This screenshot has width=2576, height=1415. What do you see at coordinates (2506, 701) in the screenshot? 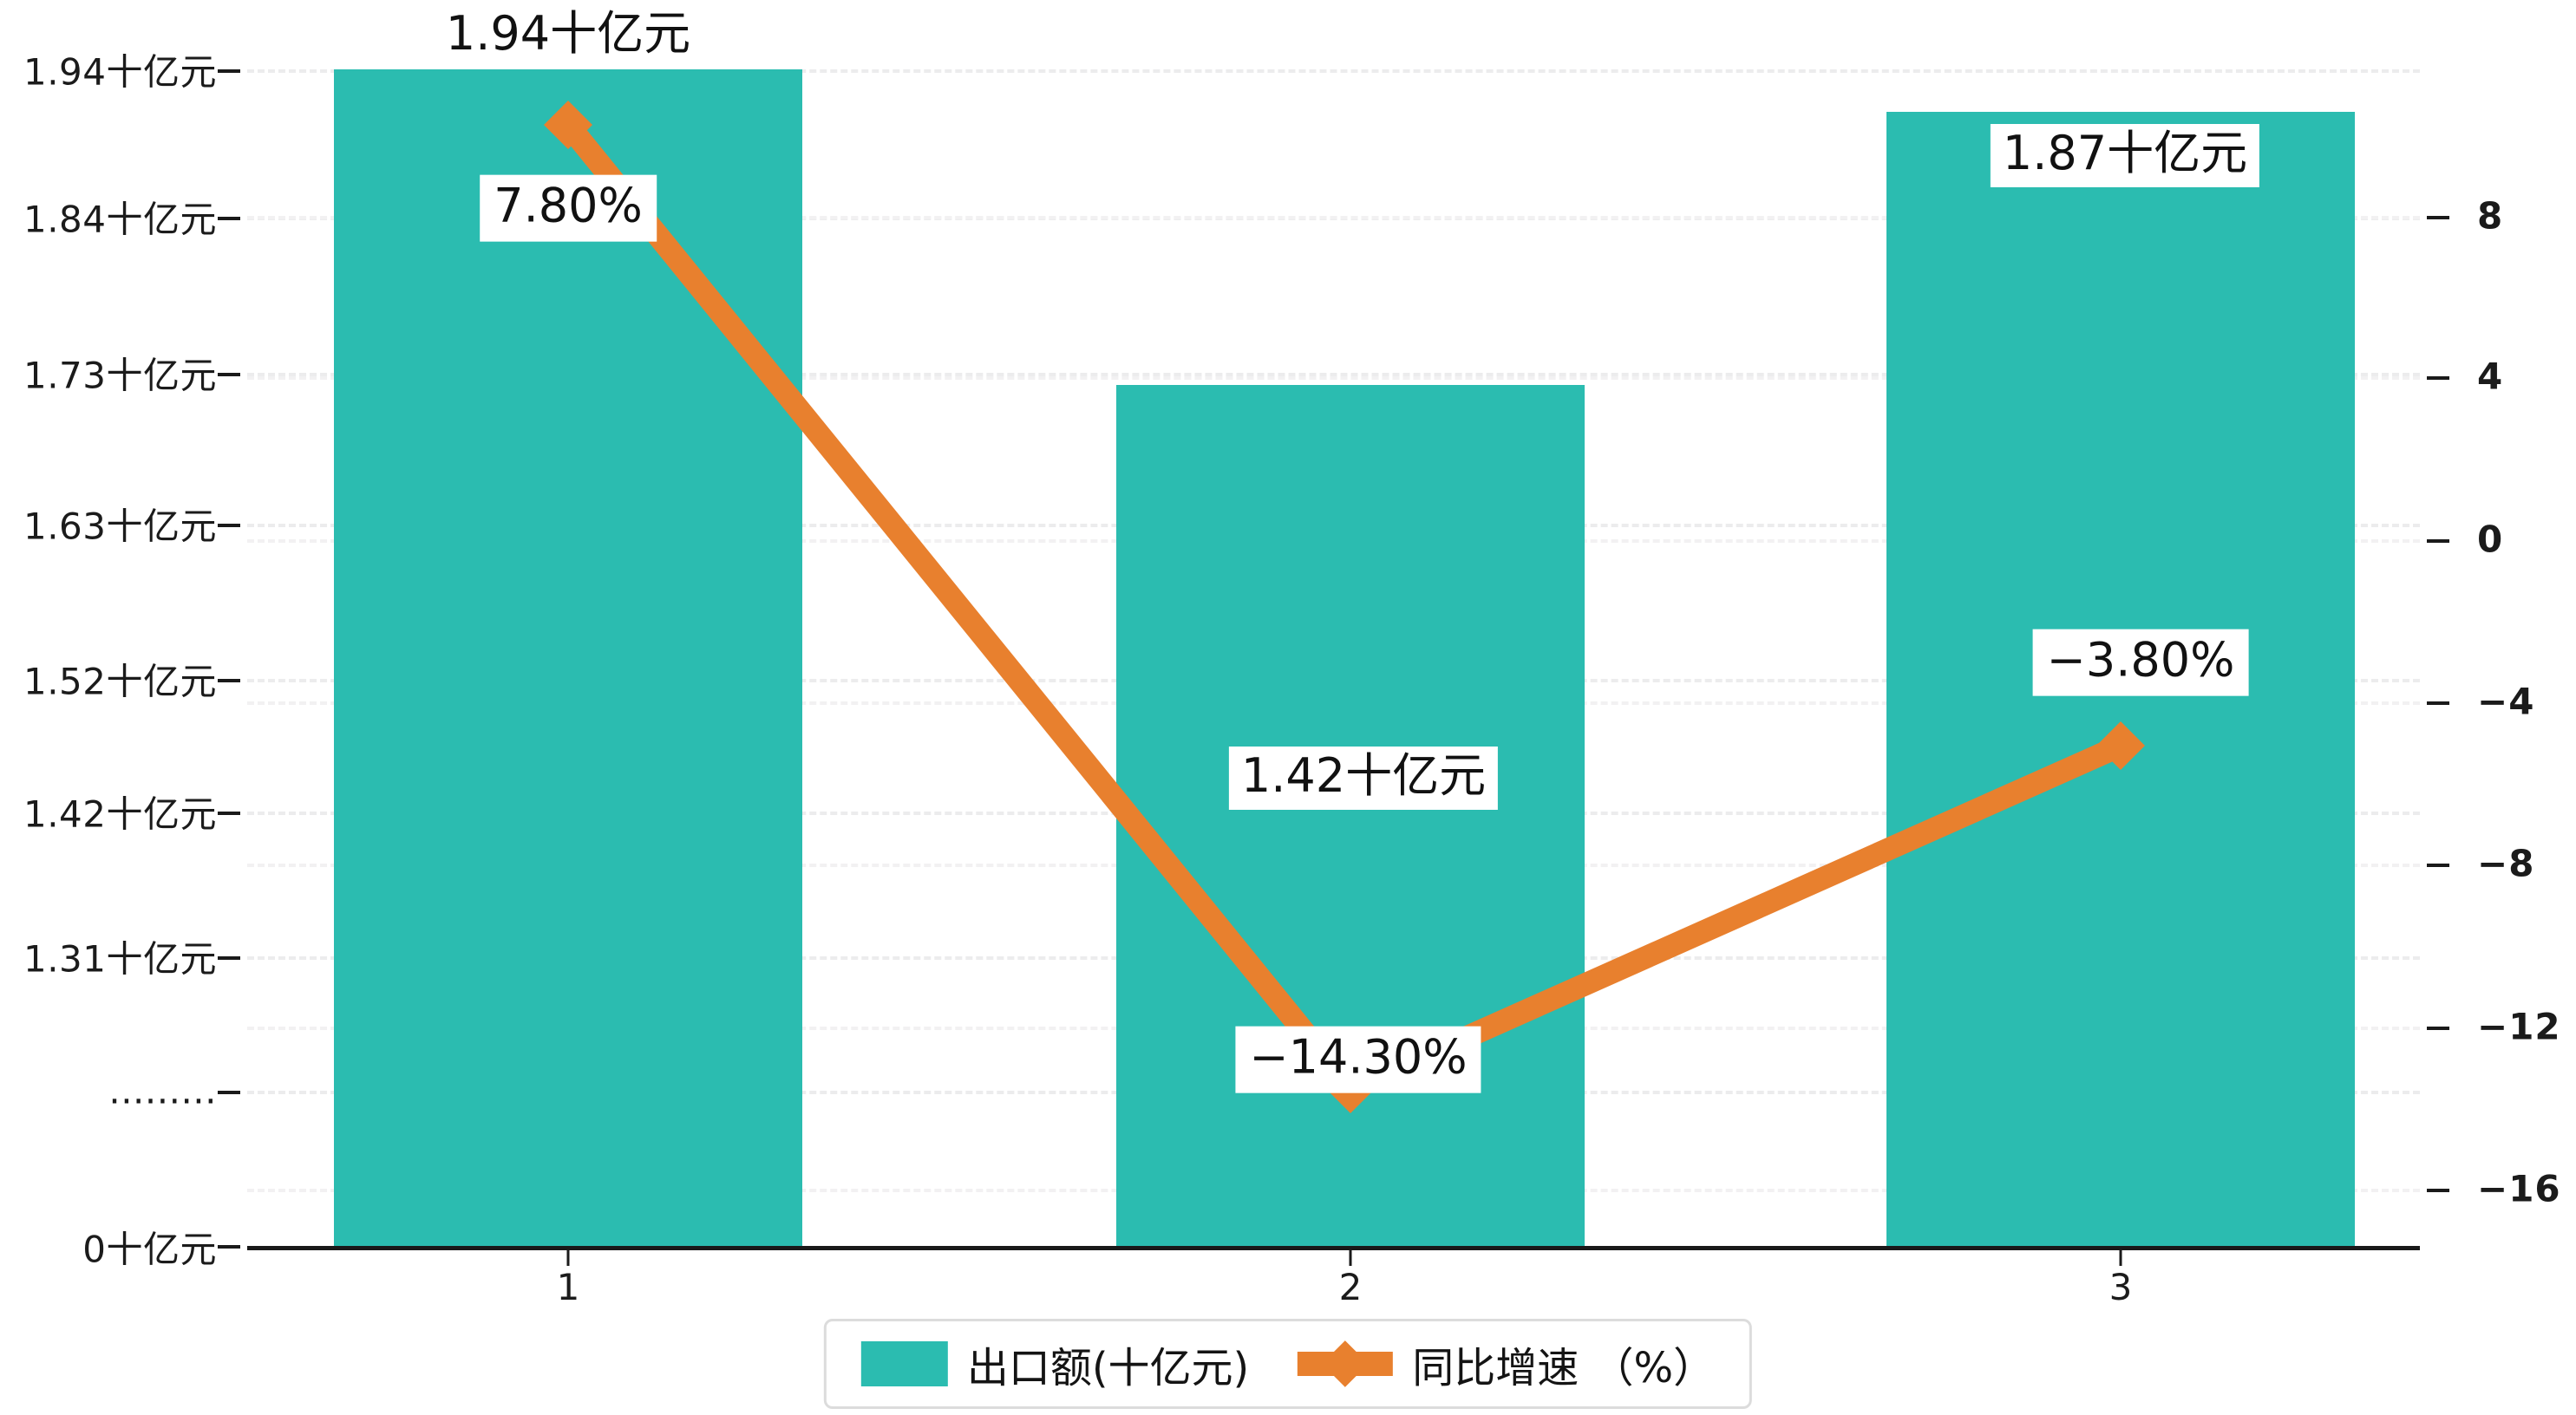
I see `y-axis-right-tick-label: −4` at bounding box center [2506, 701].